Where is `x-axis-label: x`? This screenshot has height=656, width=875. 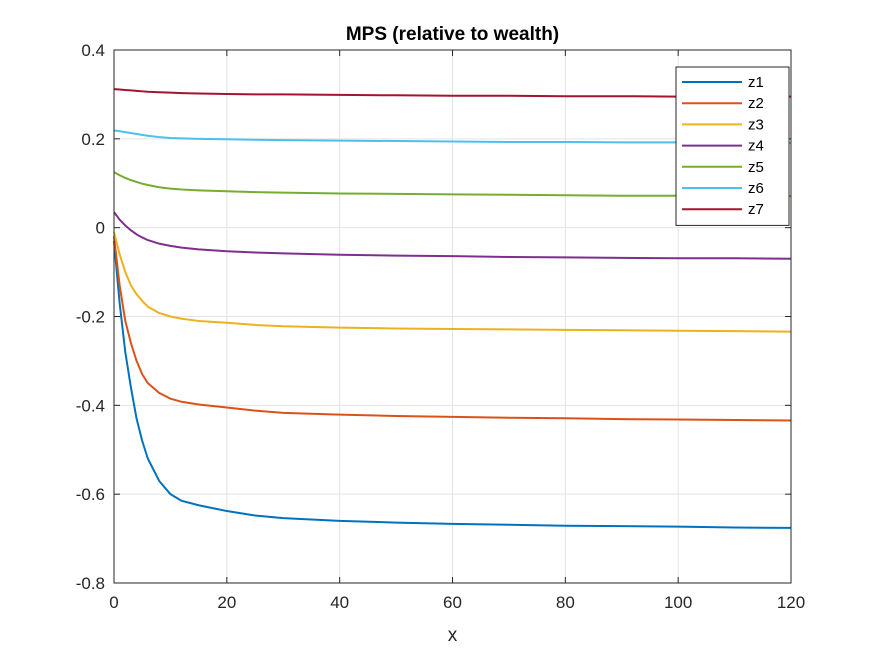
x-axis-label: x is located at coordinates (453, 635).